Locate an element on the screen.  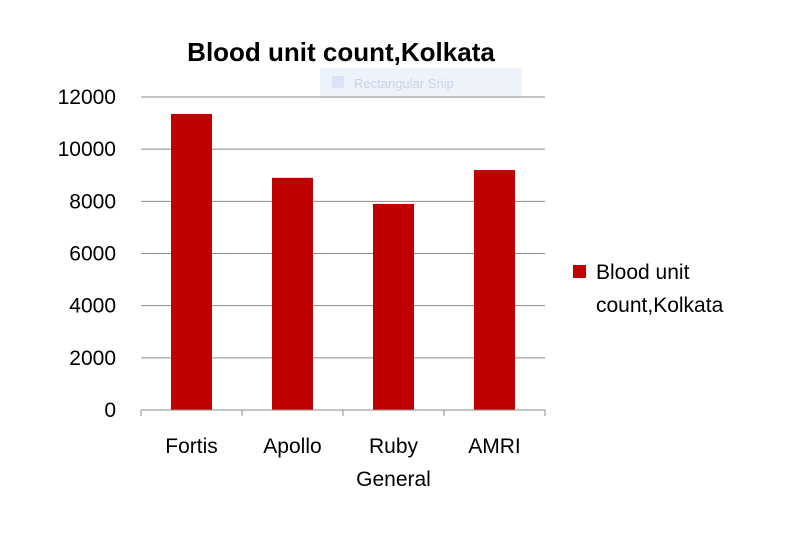
x-tick-label: AMRI is located at coordinates (494, 446).